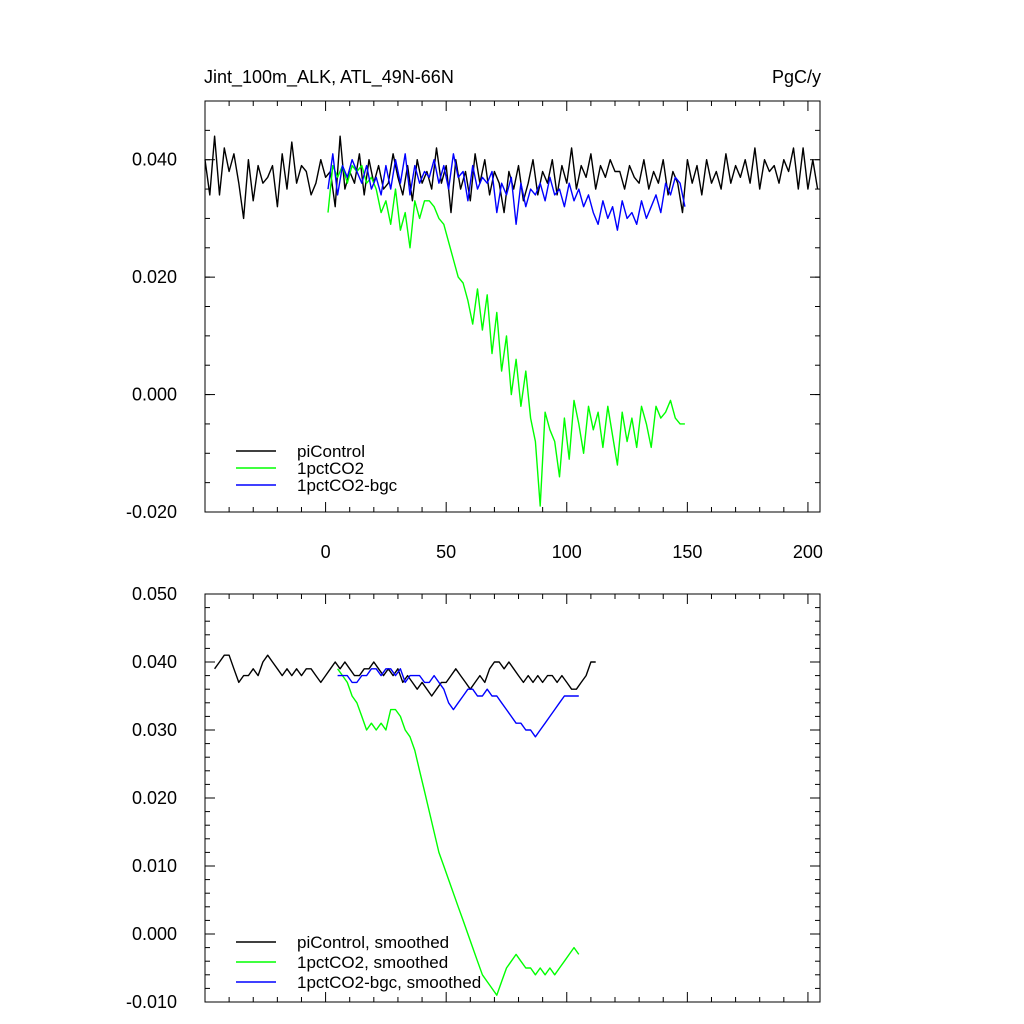 The width and height of the screenshot is (1024, 1024). What do you see at coordinates (405, 675) in the screenshot?
I see `series-line-picontrol-smoothed` at bounding box center [405, 675].